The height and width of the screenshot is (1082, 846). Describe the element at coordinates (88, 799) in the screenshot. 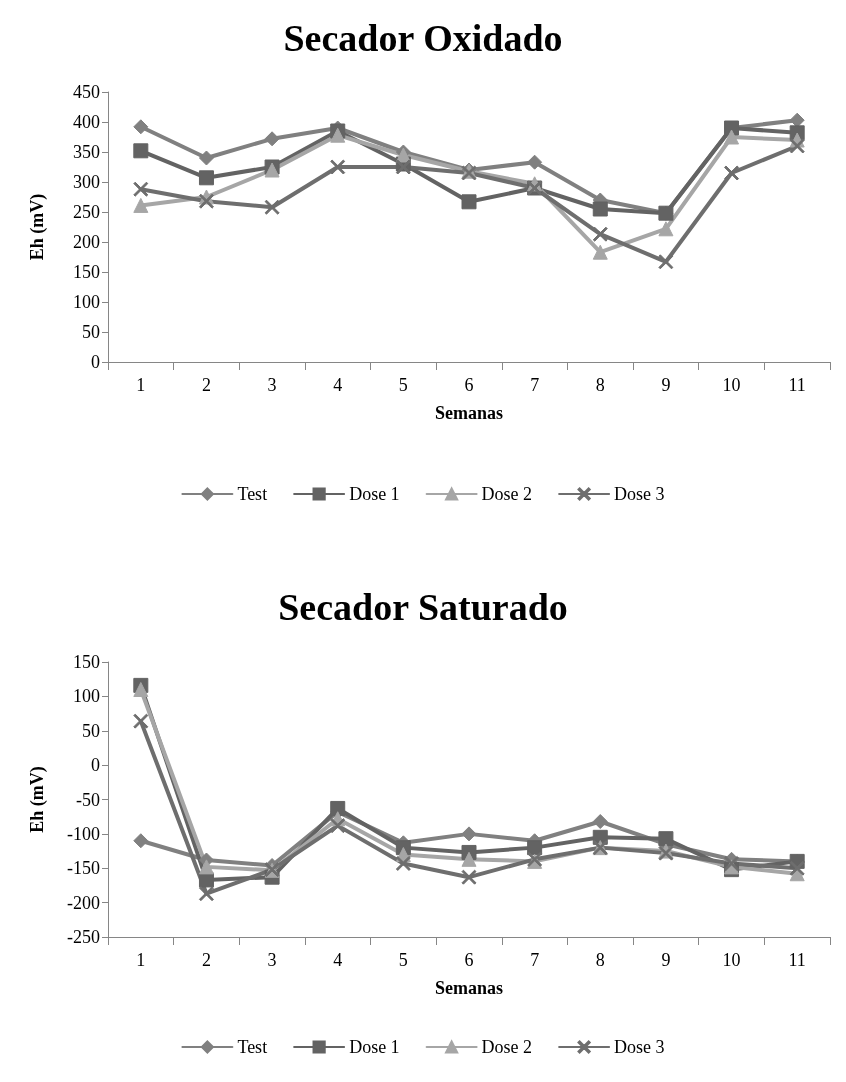

I see `y-tick-label: -50` at that location.